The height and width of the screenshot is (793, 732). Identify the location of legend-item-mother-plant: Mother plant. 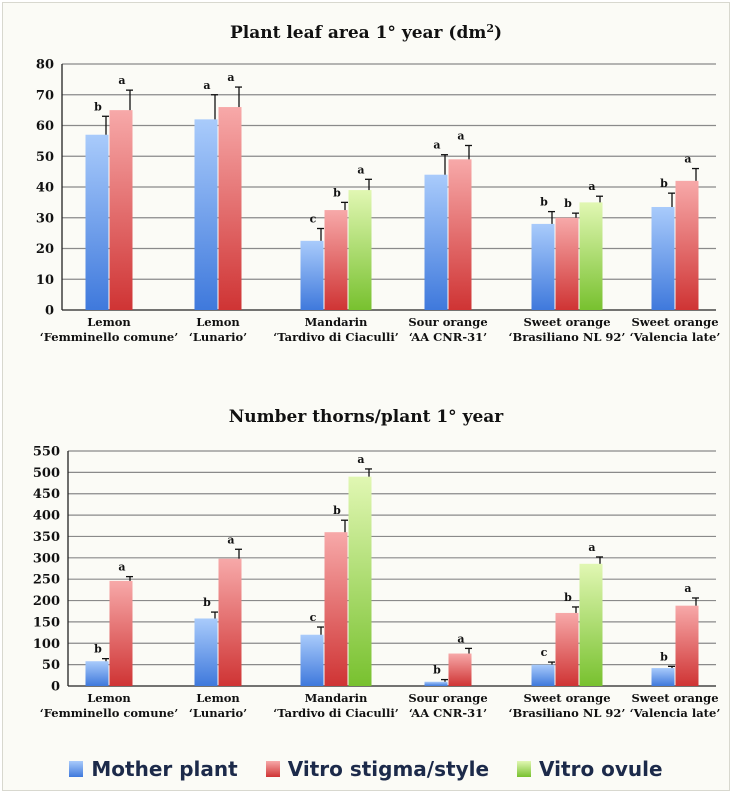
(153, 769).